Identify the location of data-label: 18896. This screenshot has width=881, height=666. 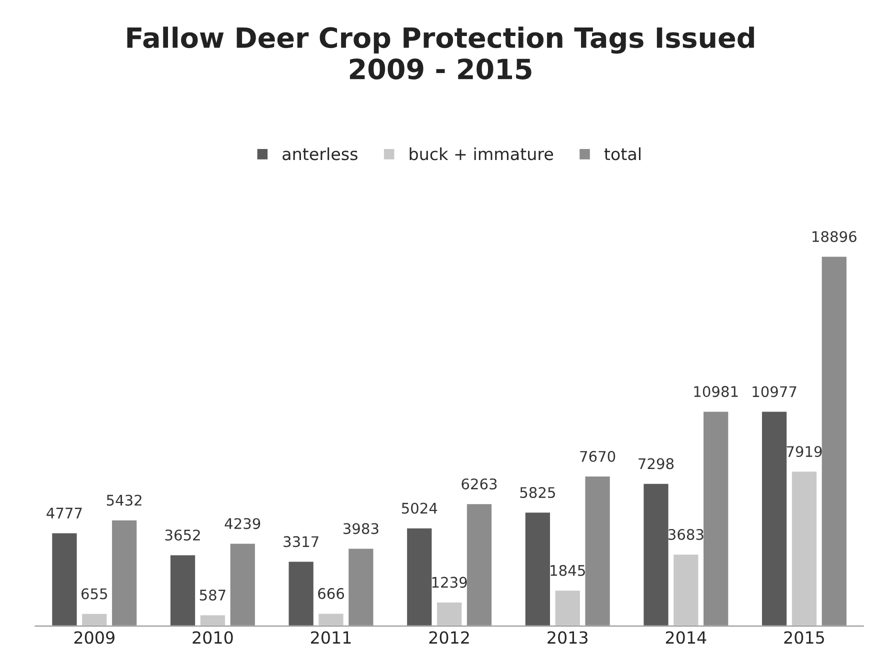
(834, 236).